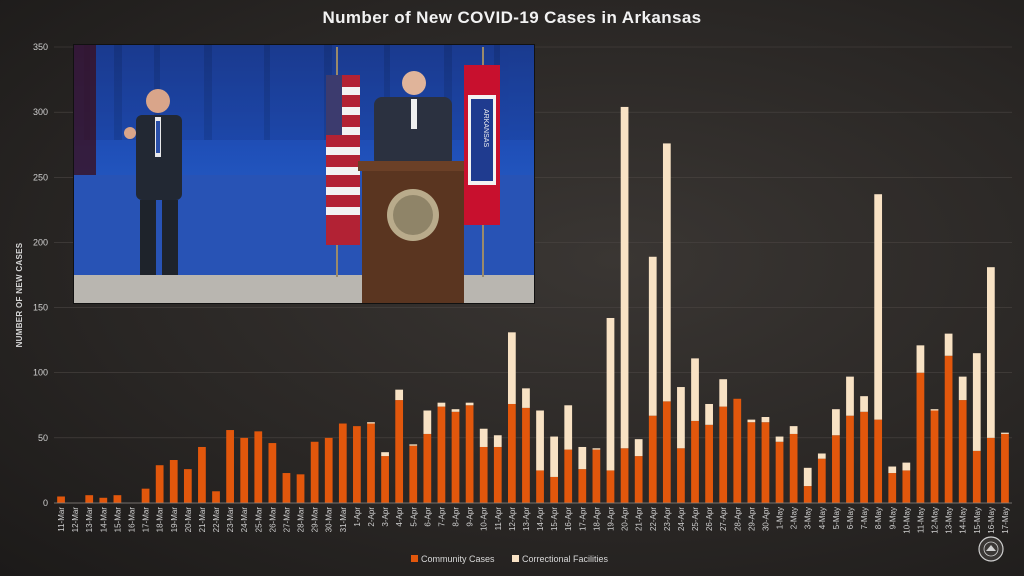  What do you see at coordinates (244, 520) in the screenshot?
I see `x-tick-label: 24-Mar` at bounding box center [244, 520].